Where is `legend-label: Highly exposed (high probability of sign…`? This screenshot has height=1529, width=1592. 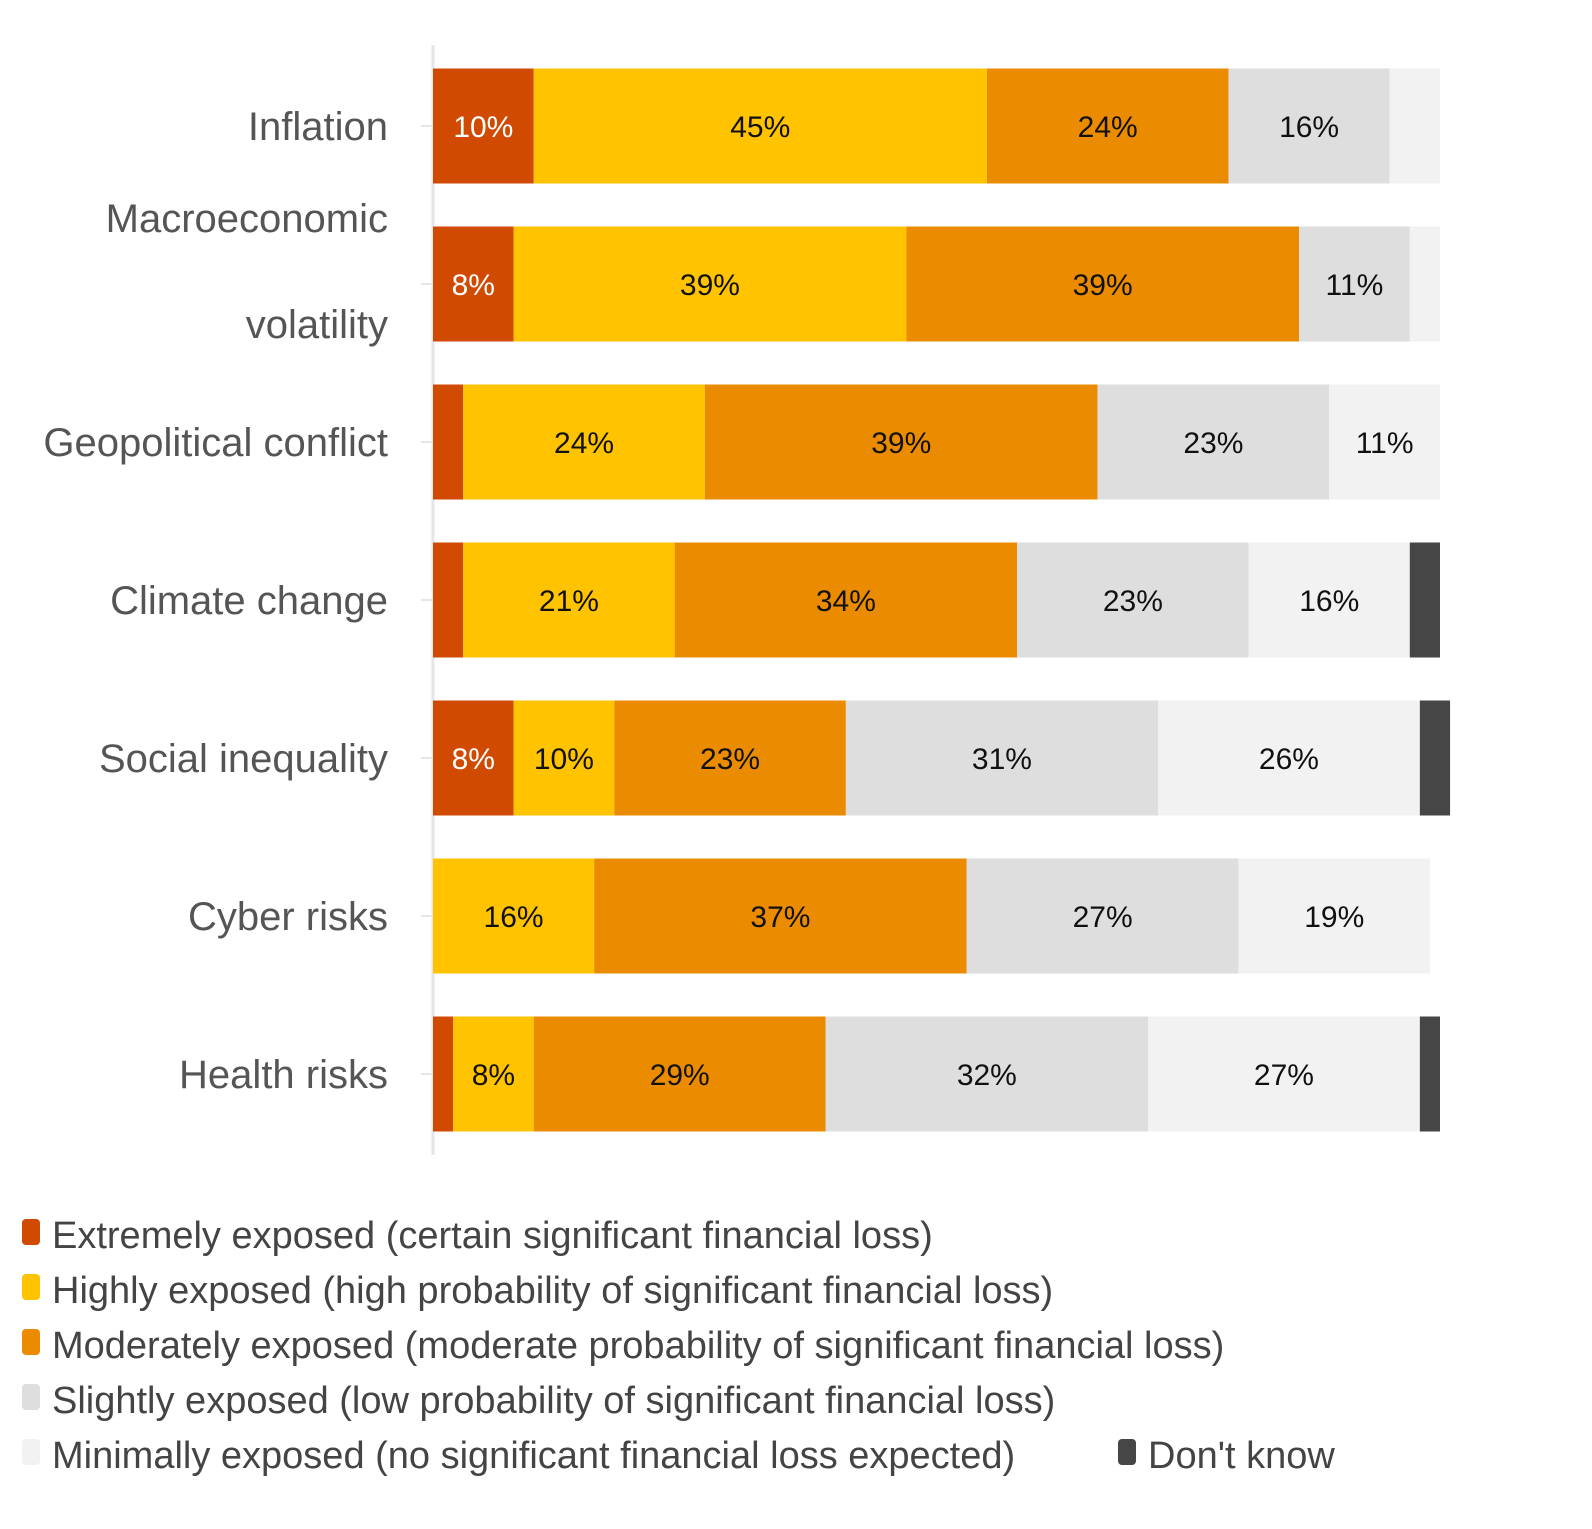
legend-label: Highly exposed (high probability of sign… is located at coordinates (552, 1291).